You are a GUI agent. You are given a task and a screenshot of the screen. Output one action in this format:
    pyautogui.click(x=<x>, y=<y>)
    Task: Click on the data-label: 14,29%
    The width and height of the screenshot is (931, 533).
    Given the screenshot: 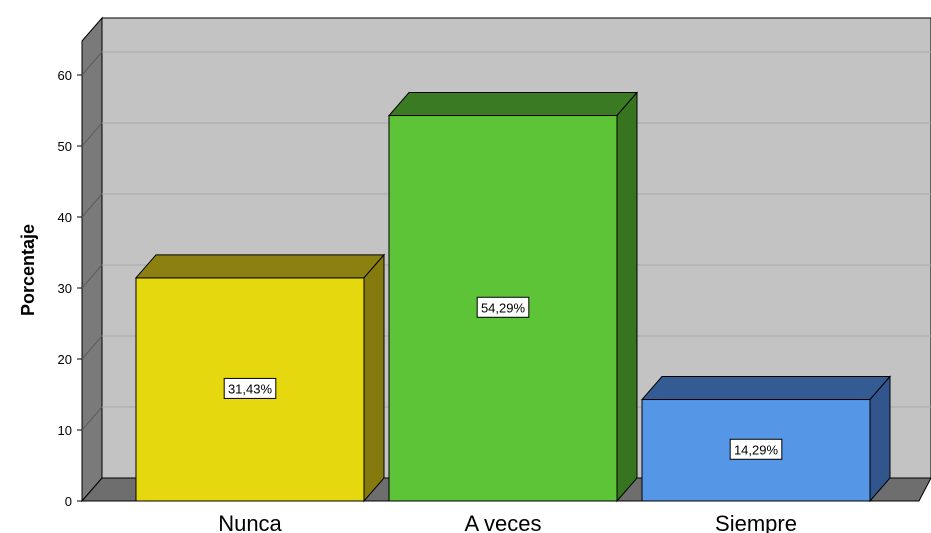 What is the action you would take?
    pyautogui.click(x=756, y=449)
    